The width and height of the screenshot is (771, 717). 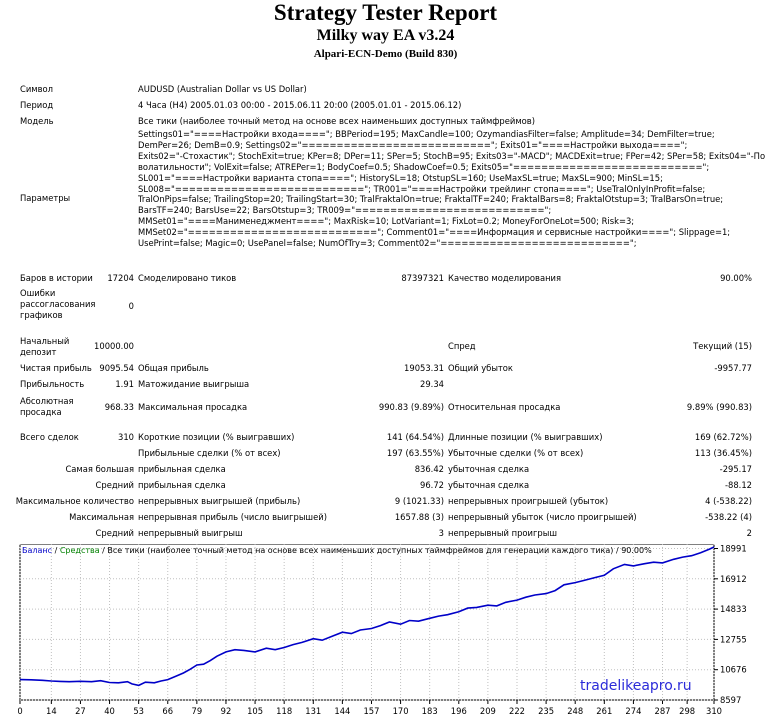 What do you see at coordinates (313, 711) in the screenshot?
I see `x-tick-label: 131` at bounding box center [313, 711].